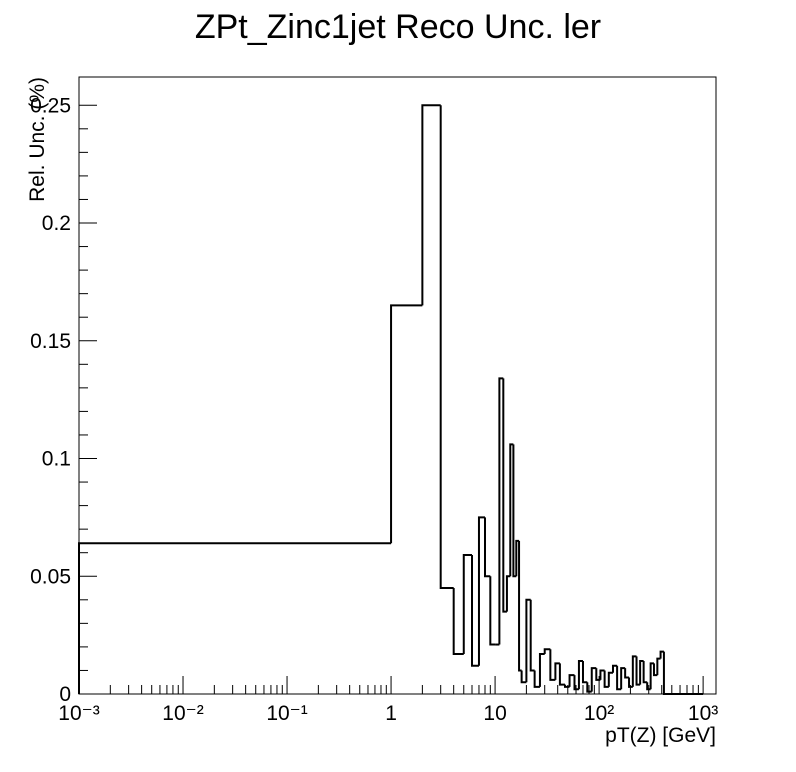 This screenshot has height=772, width=796. I want to click on y-axis-label: Rel. Unc. (%), so click(37, 139).